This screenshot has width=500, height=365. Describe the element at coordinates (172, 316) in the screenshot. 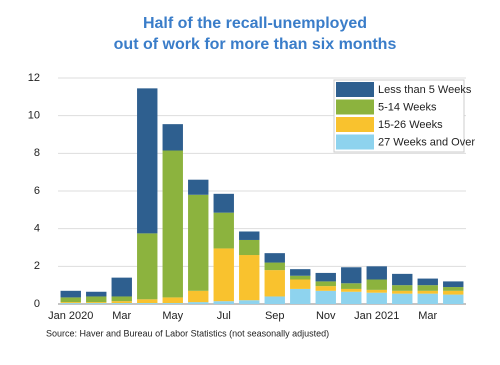

I see `x-tick-label: May` at that location.